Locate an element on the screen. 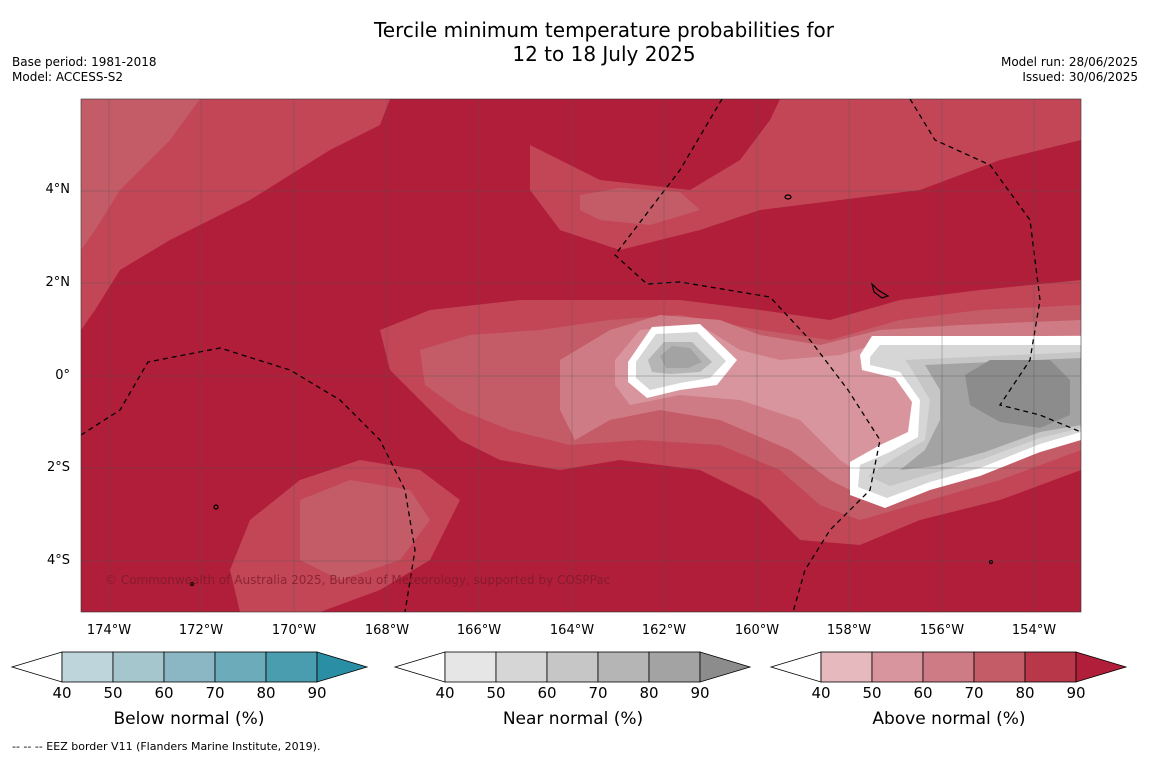 The image size is (1150, 758). model-name: Model: ACCESS-S2 is located at coordinates (68, 77).